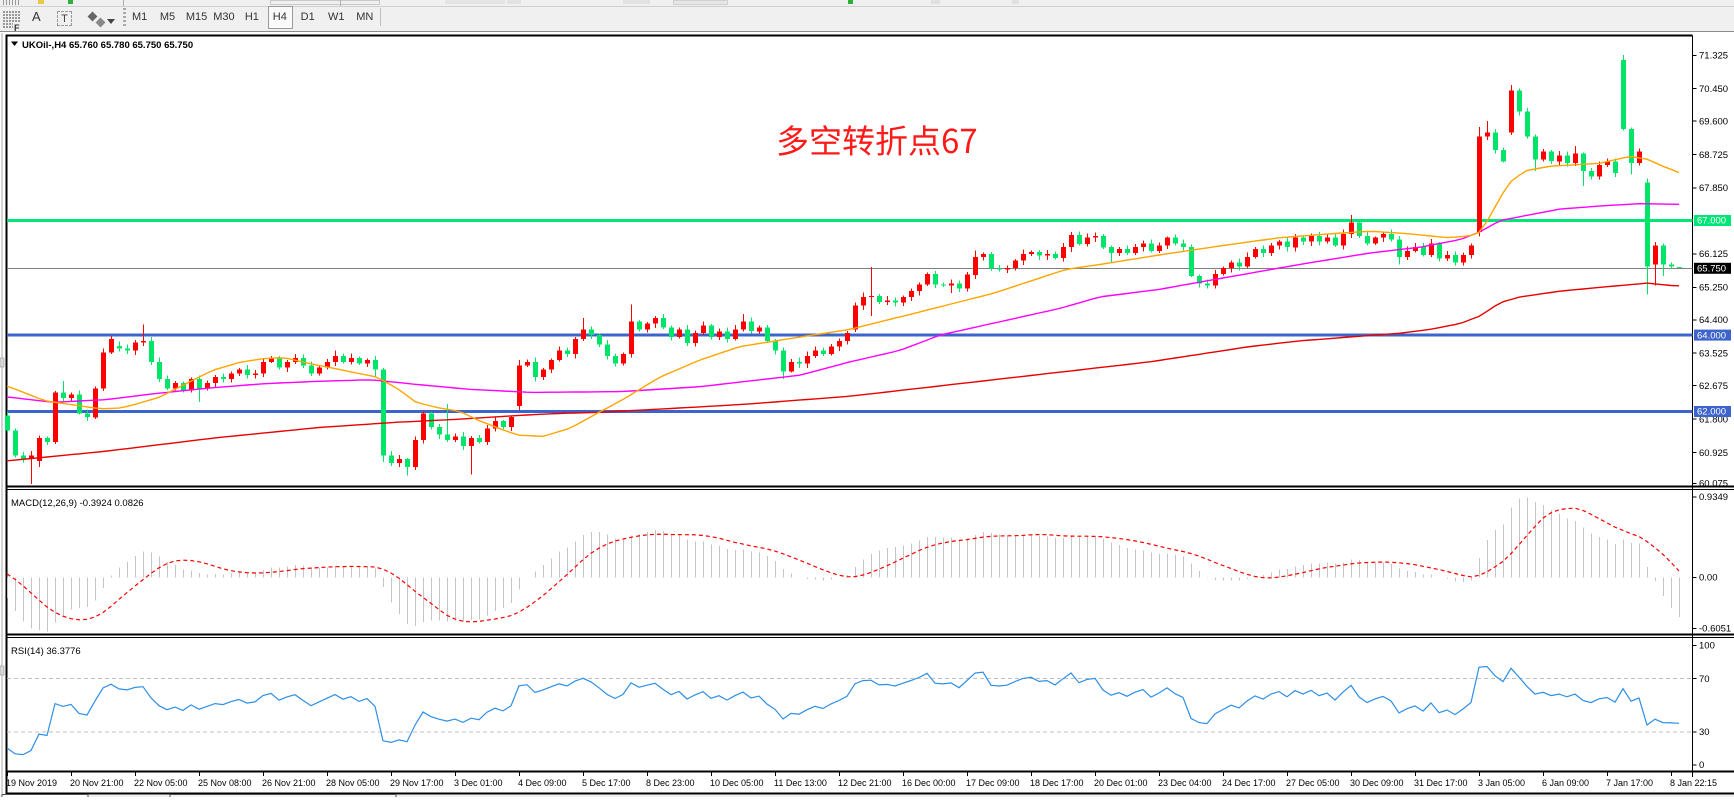 This screenshot has height=802, width=1734. Describe the element at coordinates (1713, 497) in the screenshot. I see `svg-text: 0.9349` at that location.